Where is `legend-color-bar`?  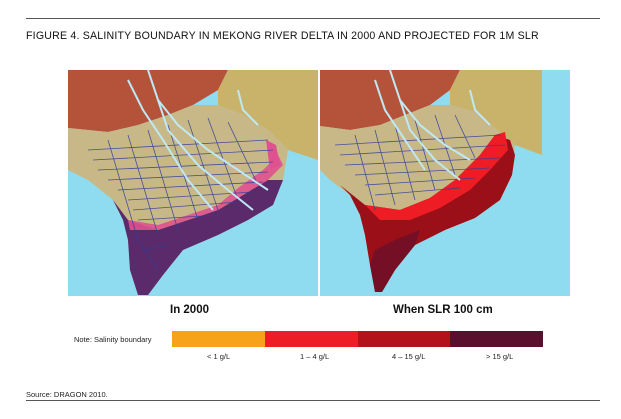 legend-color-bar is located at coordinates (357, 339).